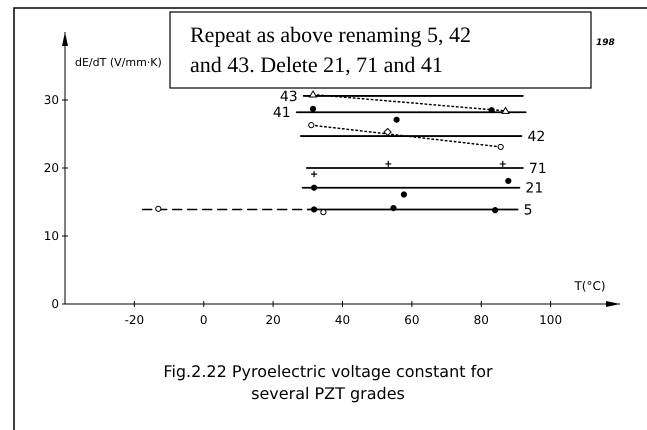  I want to click on y-tick-label: 30, so click(51, 100).